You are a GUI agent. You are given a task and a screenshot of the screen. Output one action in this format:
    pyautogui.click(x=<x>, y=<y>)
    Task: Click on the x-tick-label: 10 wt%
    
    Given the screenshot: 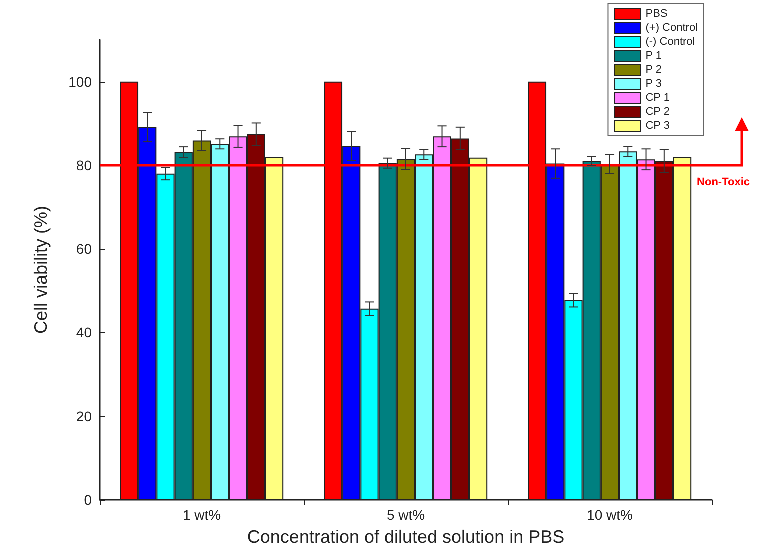 What is the action you would take?
    pyautogui.click(x=610, y=515)
    